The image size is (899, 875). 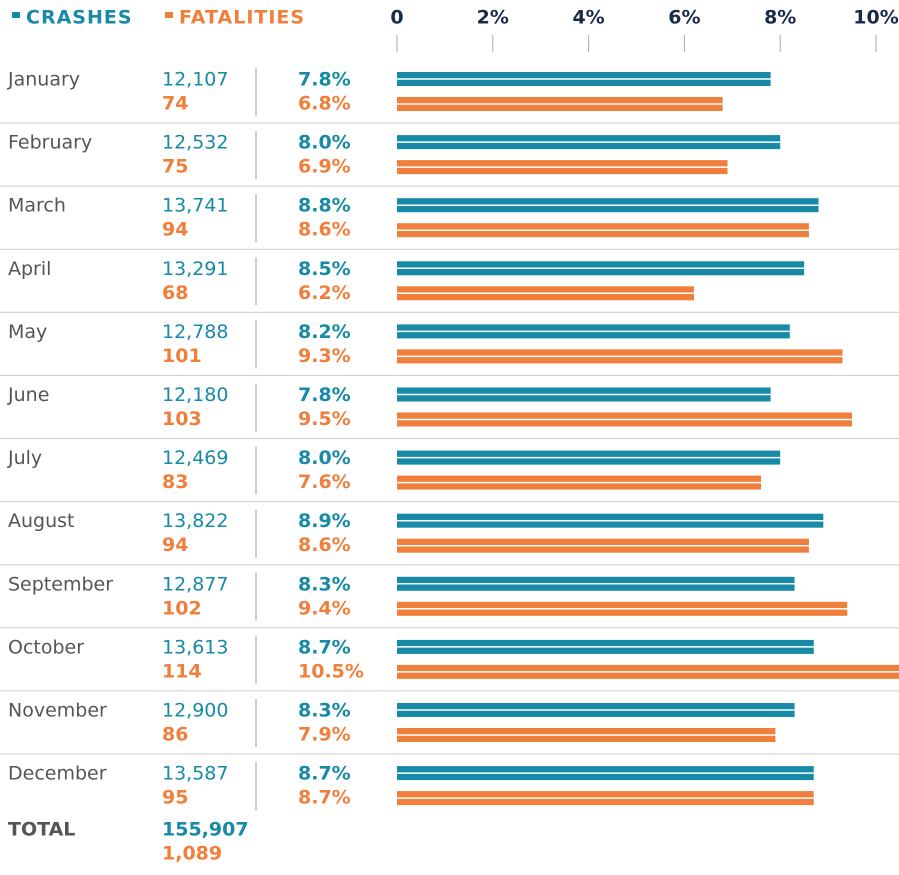 What do you see at coordinates (875, 18) in the screenshot?
I see `x-tick-label: 10%` at bounding box center [875, 18].